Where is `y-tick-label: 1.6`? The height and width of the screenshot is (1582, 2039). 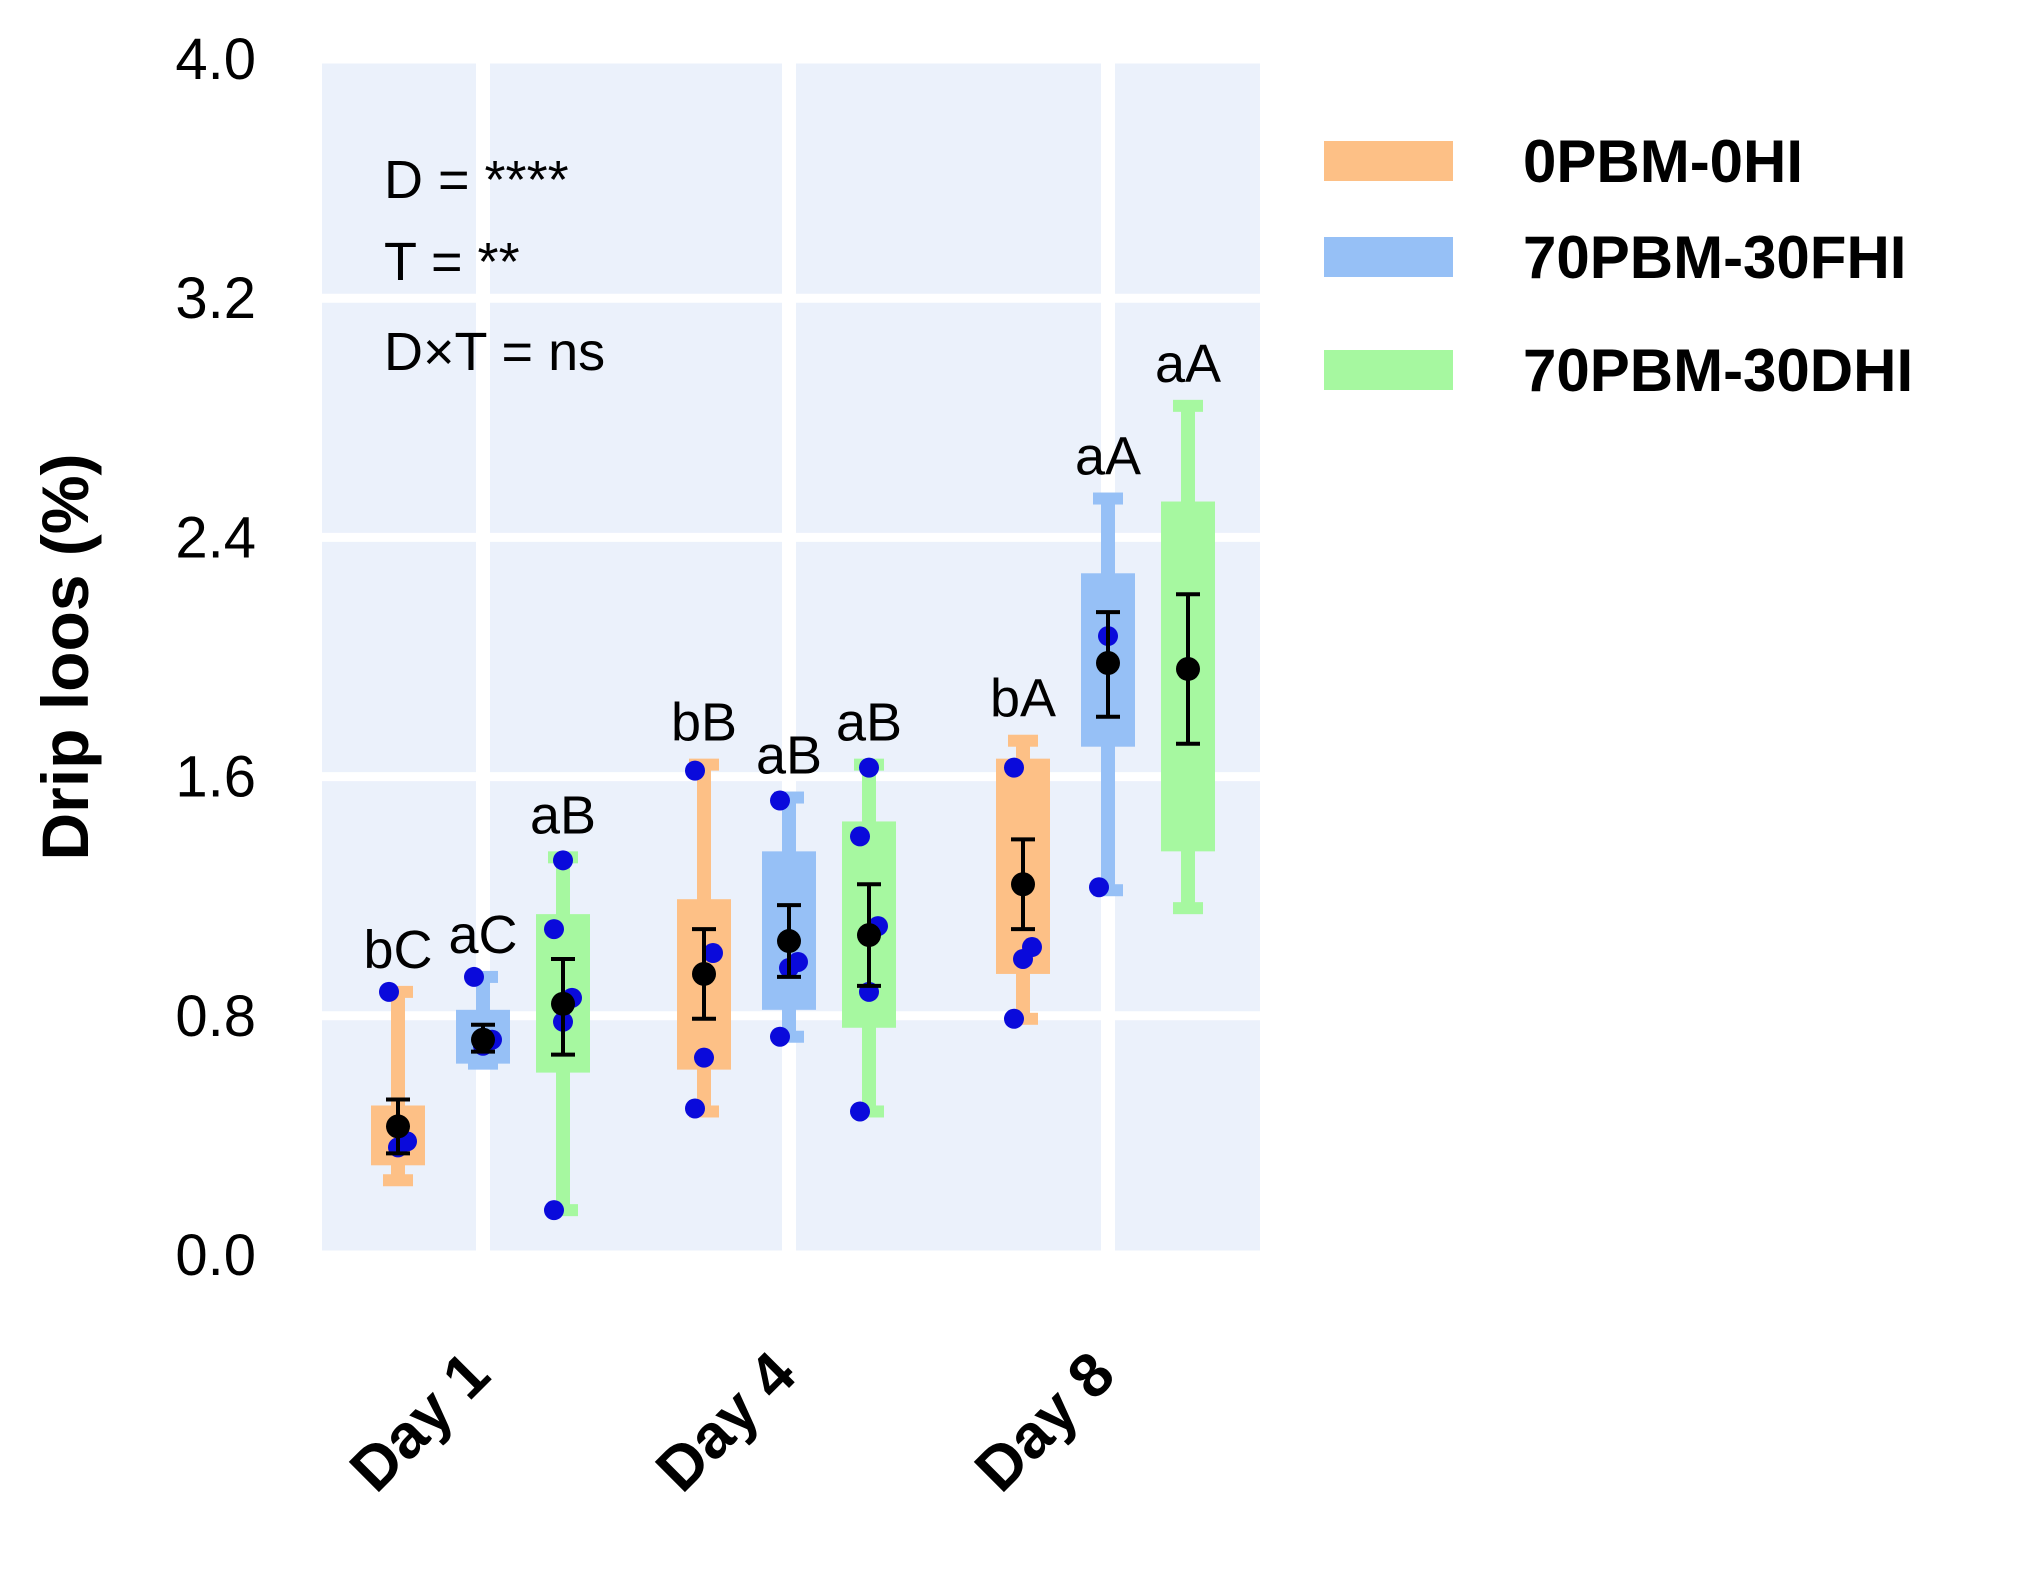
y-tick-label: 1.6 is located at coordinates (215, 777).